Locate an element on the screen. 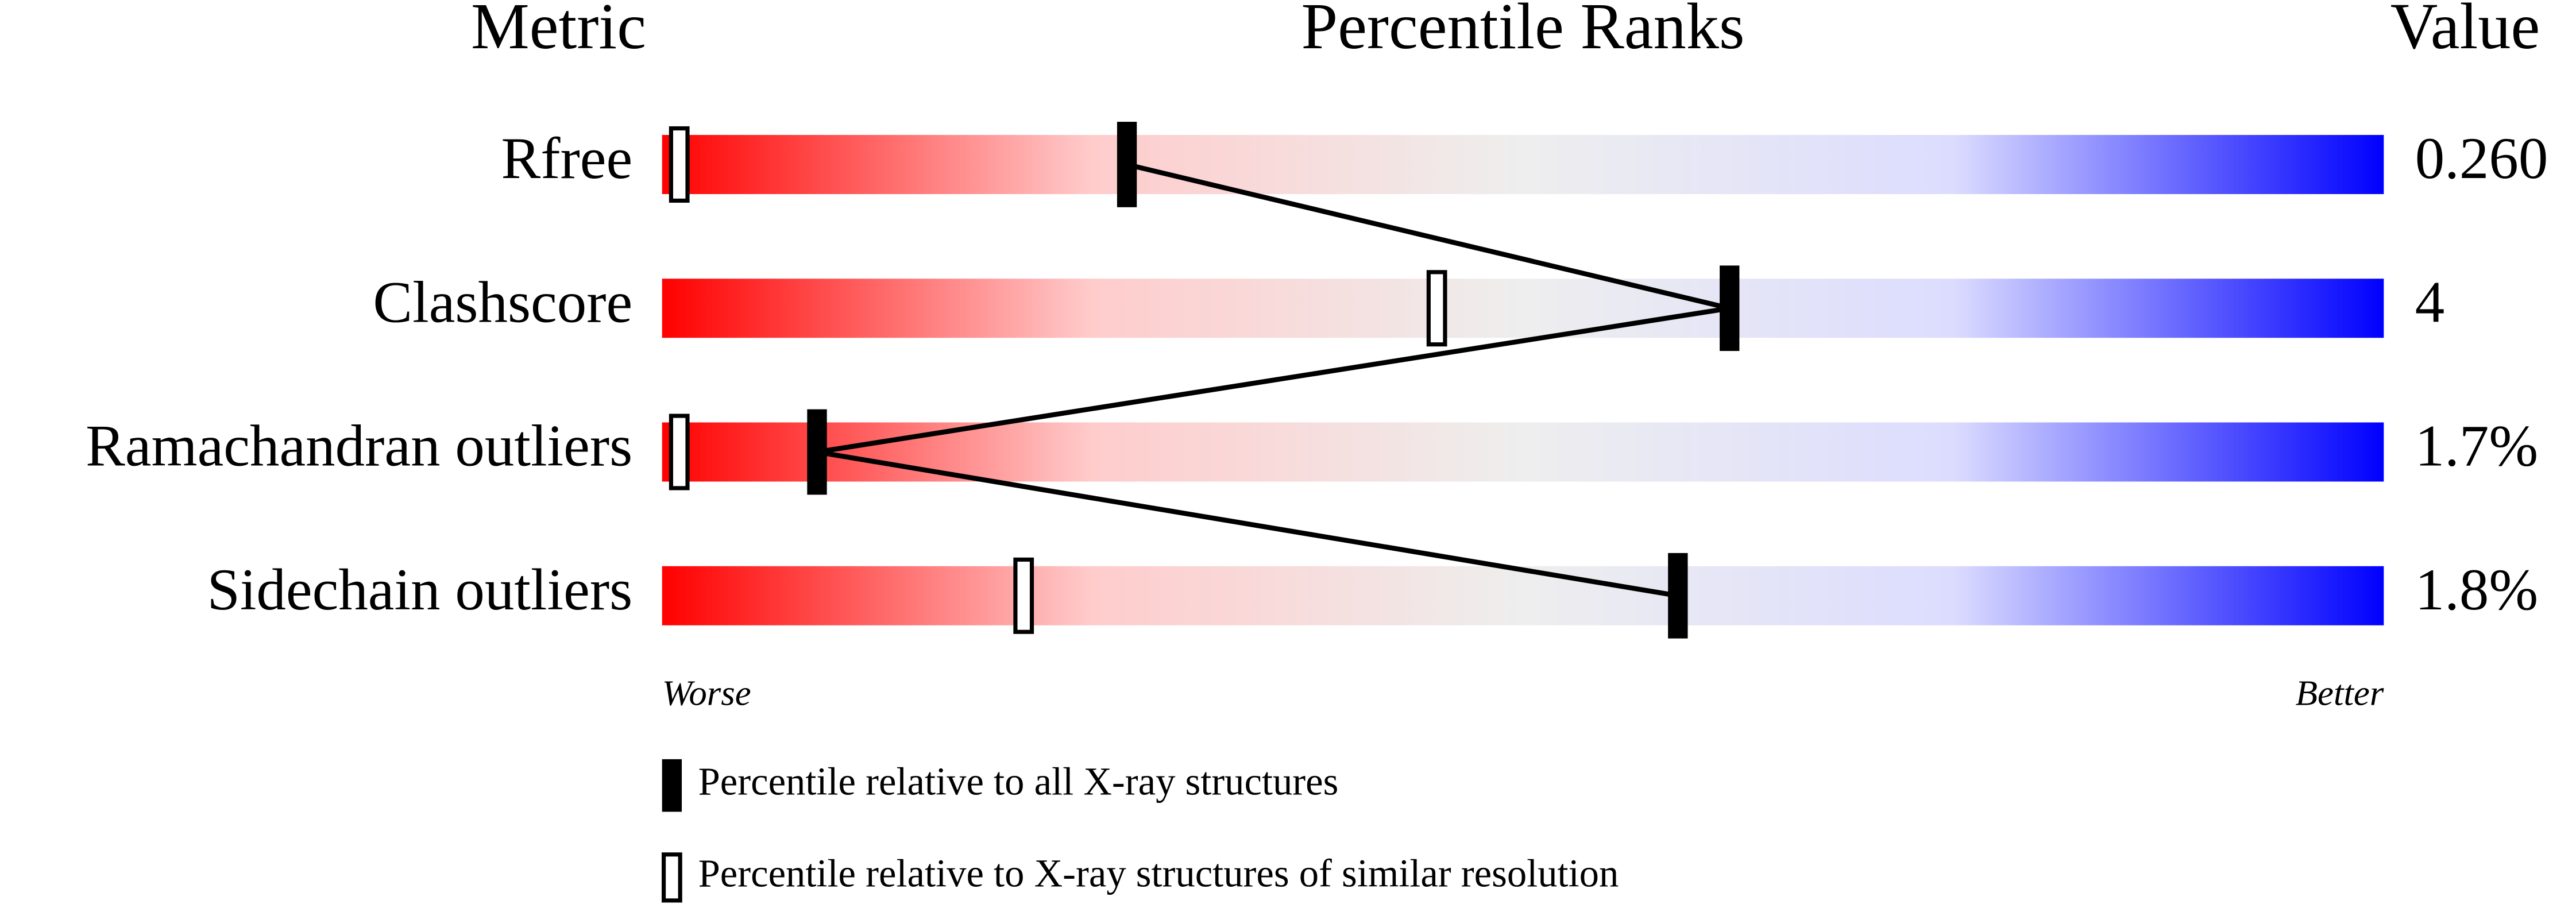 This screenshot has width=2576, height=904. header-value: Value is located at coordinates (2465, 32).